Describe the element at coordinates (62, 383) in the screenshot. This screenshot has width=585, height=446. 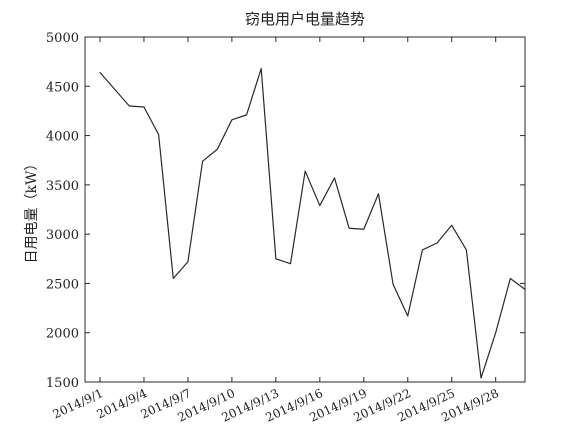
I see `y-tick-label: 1500` at that location.